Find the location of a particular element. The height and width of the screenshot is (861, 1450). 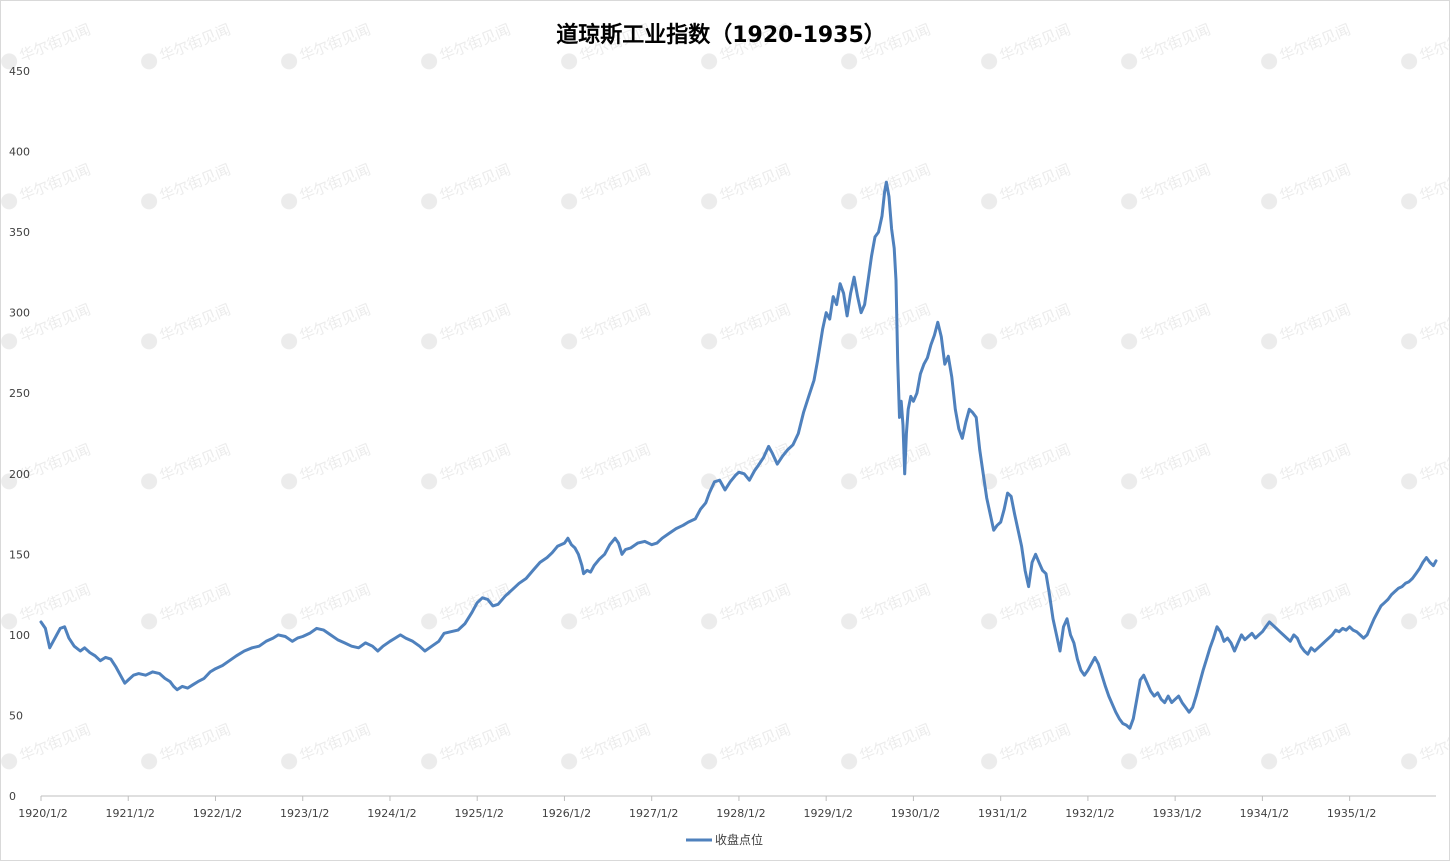

x-tick-label: 1924/1/2 is located at coordinates (391, 813).